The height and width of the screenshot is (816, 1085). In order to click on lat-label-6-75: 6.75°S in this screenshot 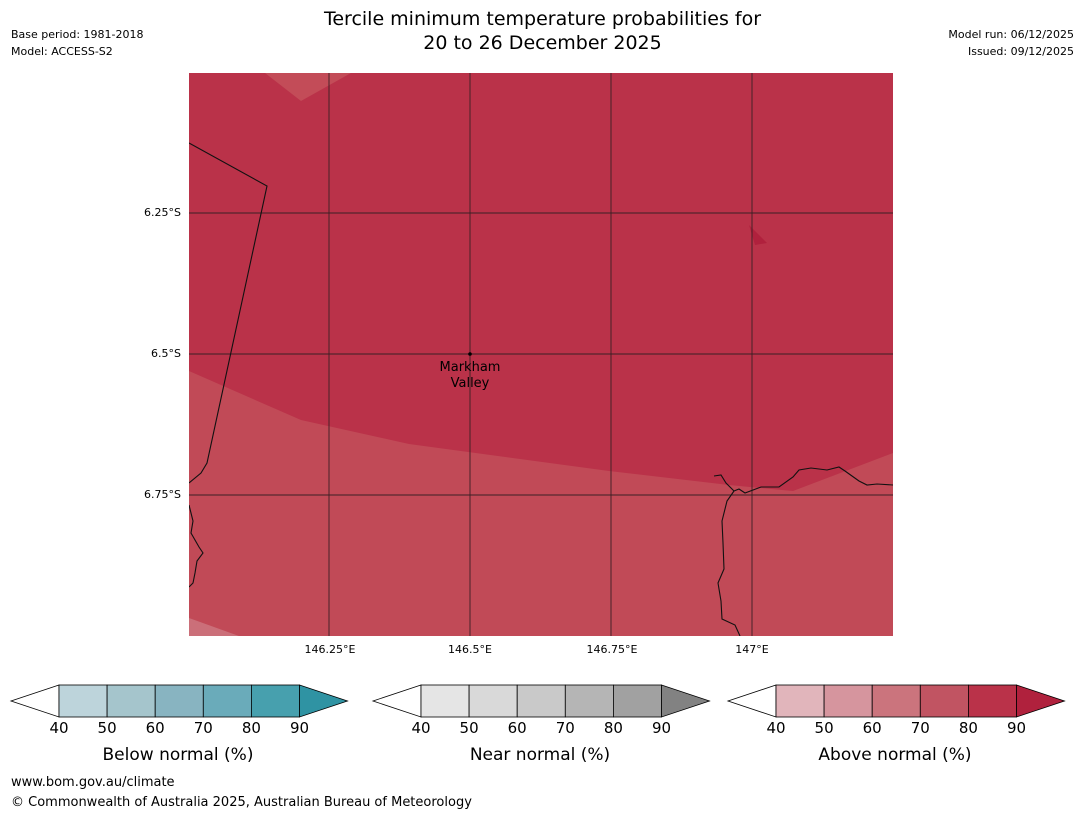, I will do `click(162, 494)`.